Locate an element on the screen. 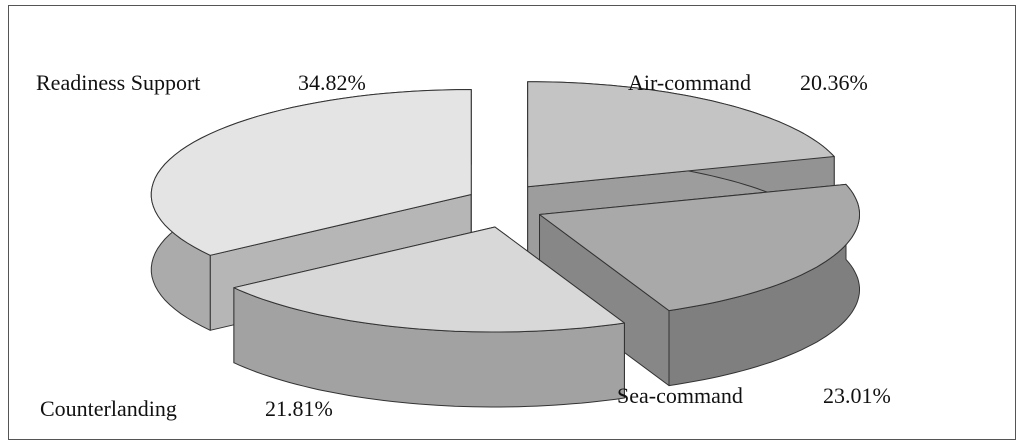  slice-value-label: 34.82% is located at coordinates (332, 82).